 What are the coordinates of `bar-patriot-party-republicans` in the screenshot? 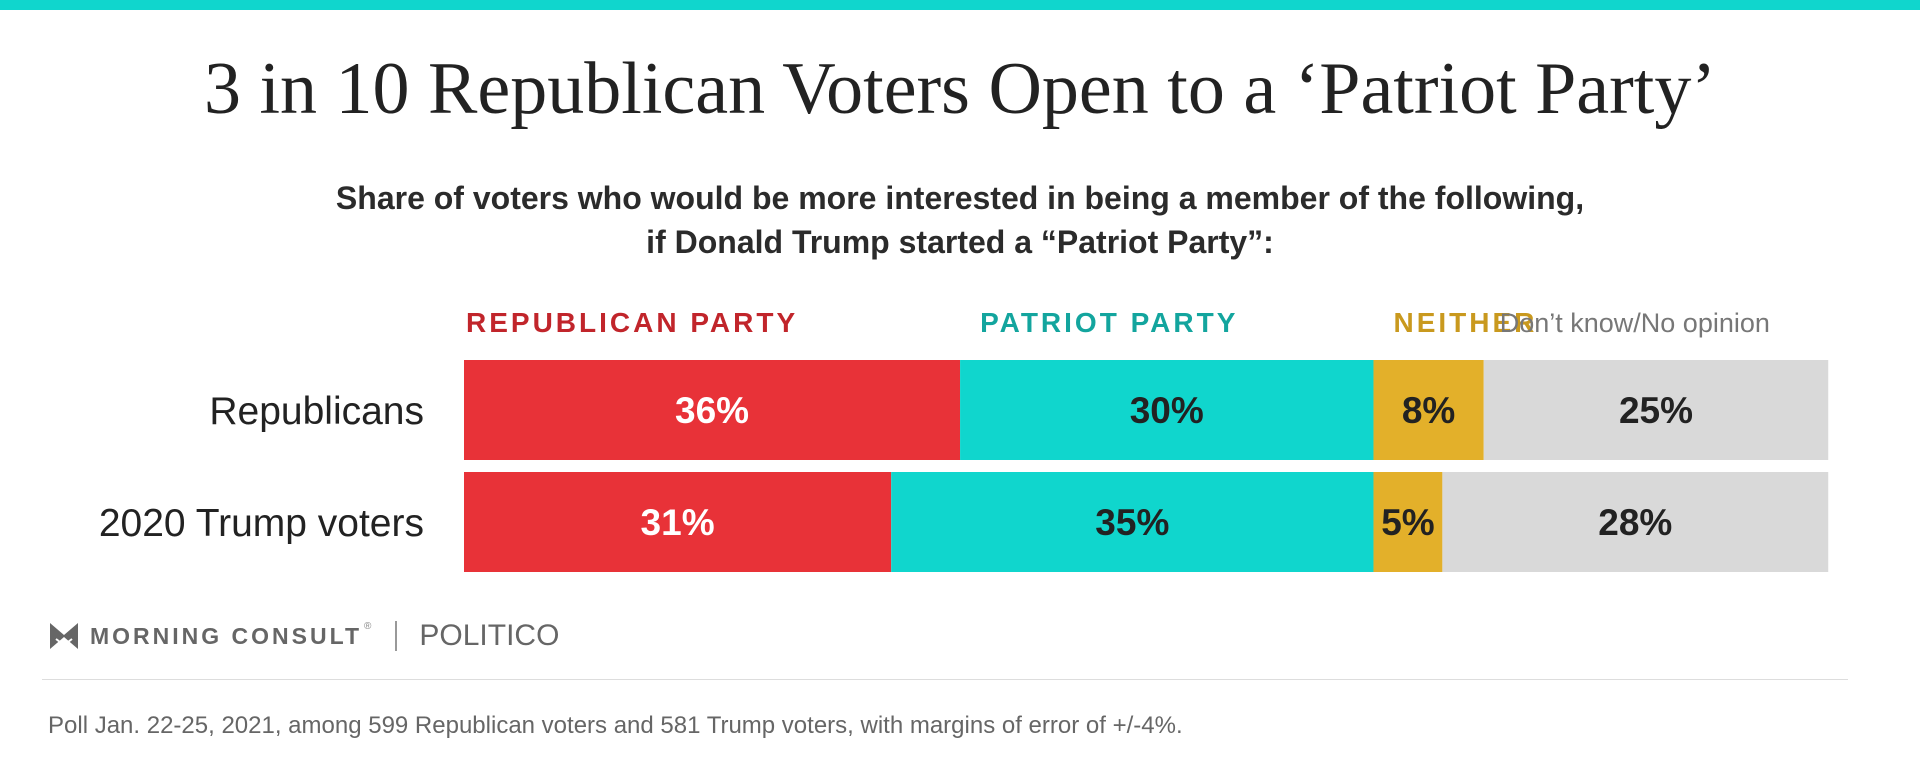 It's located at (1167, 410).